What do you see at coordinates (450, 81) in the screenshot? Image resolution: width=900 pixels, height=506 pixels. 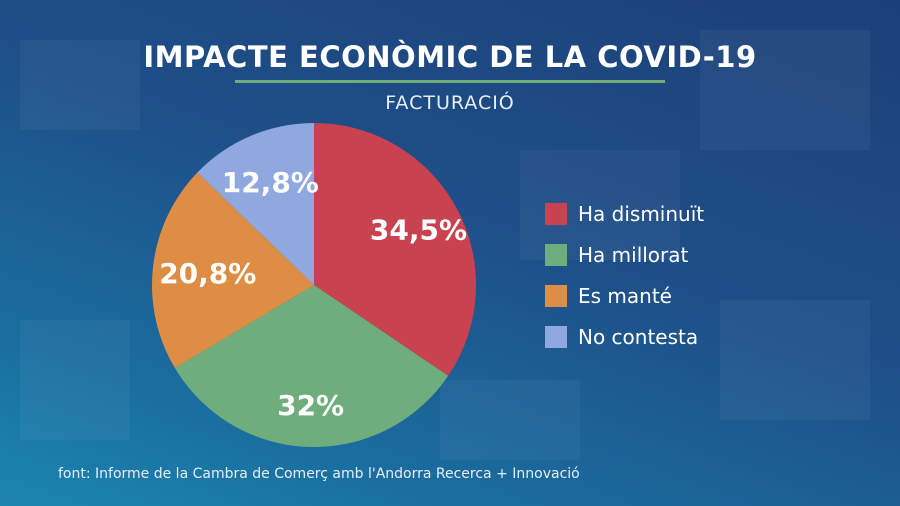 I see `title-underline` at bounding box center [450, 81].